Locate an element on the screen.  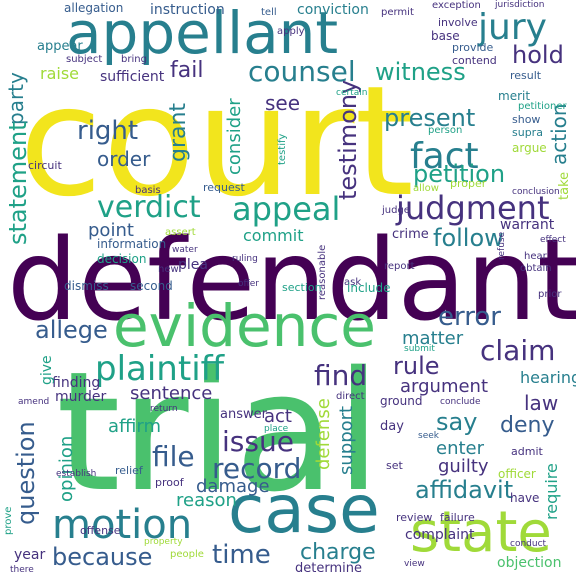
word-ruling: assert is located at coordinates (180, 232).